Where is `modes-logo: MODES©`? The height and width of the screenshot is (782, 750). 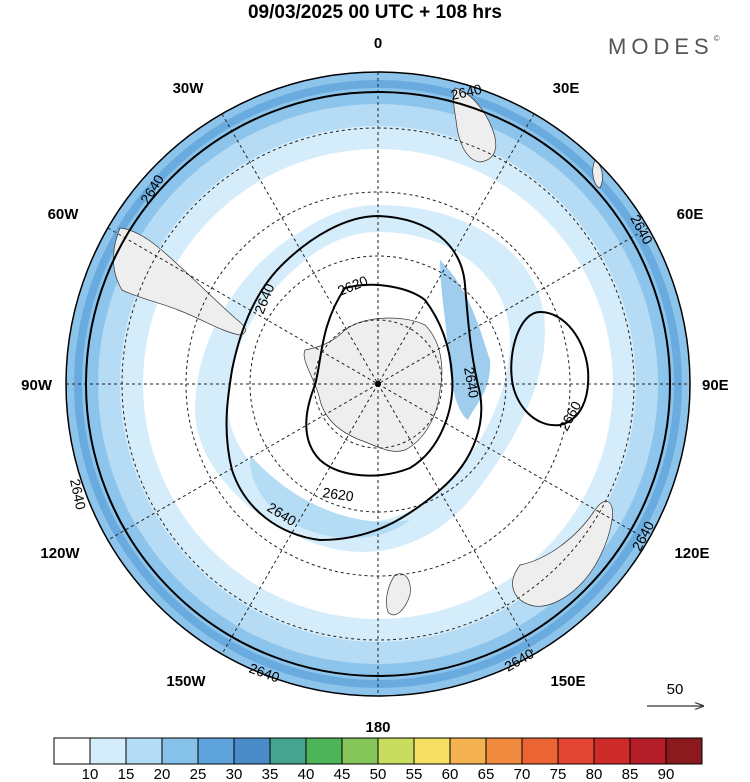
modes-logo: MODES© is located at coordinates (664, 46).